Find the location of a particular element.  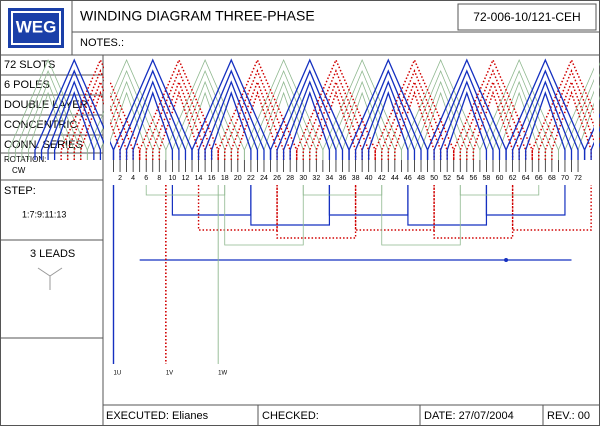

notes: NOTES.: is located at coordinates (102, 43).